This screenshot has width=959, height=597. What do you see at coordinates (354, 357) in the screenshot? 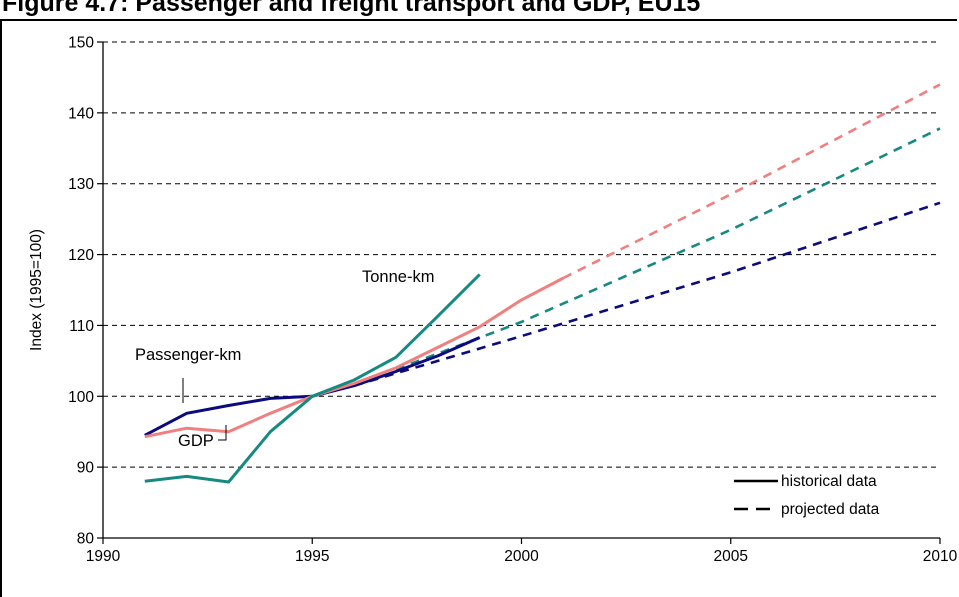
I see `gdp-historical-line` at bounding box center [354, 357].